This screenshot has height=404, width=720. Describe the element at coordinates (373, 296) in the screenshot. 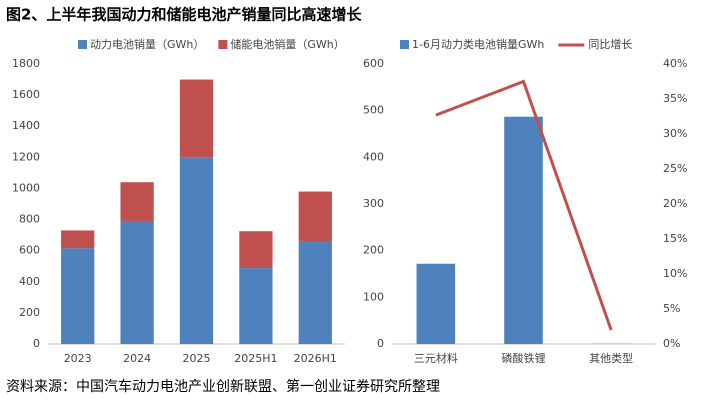

I see `y-tick-label: 100` at that location.